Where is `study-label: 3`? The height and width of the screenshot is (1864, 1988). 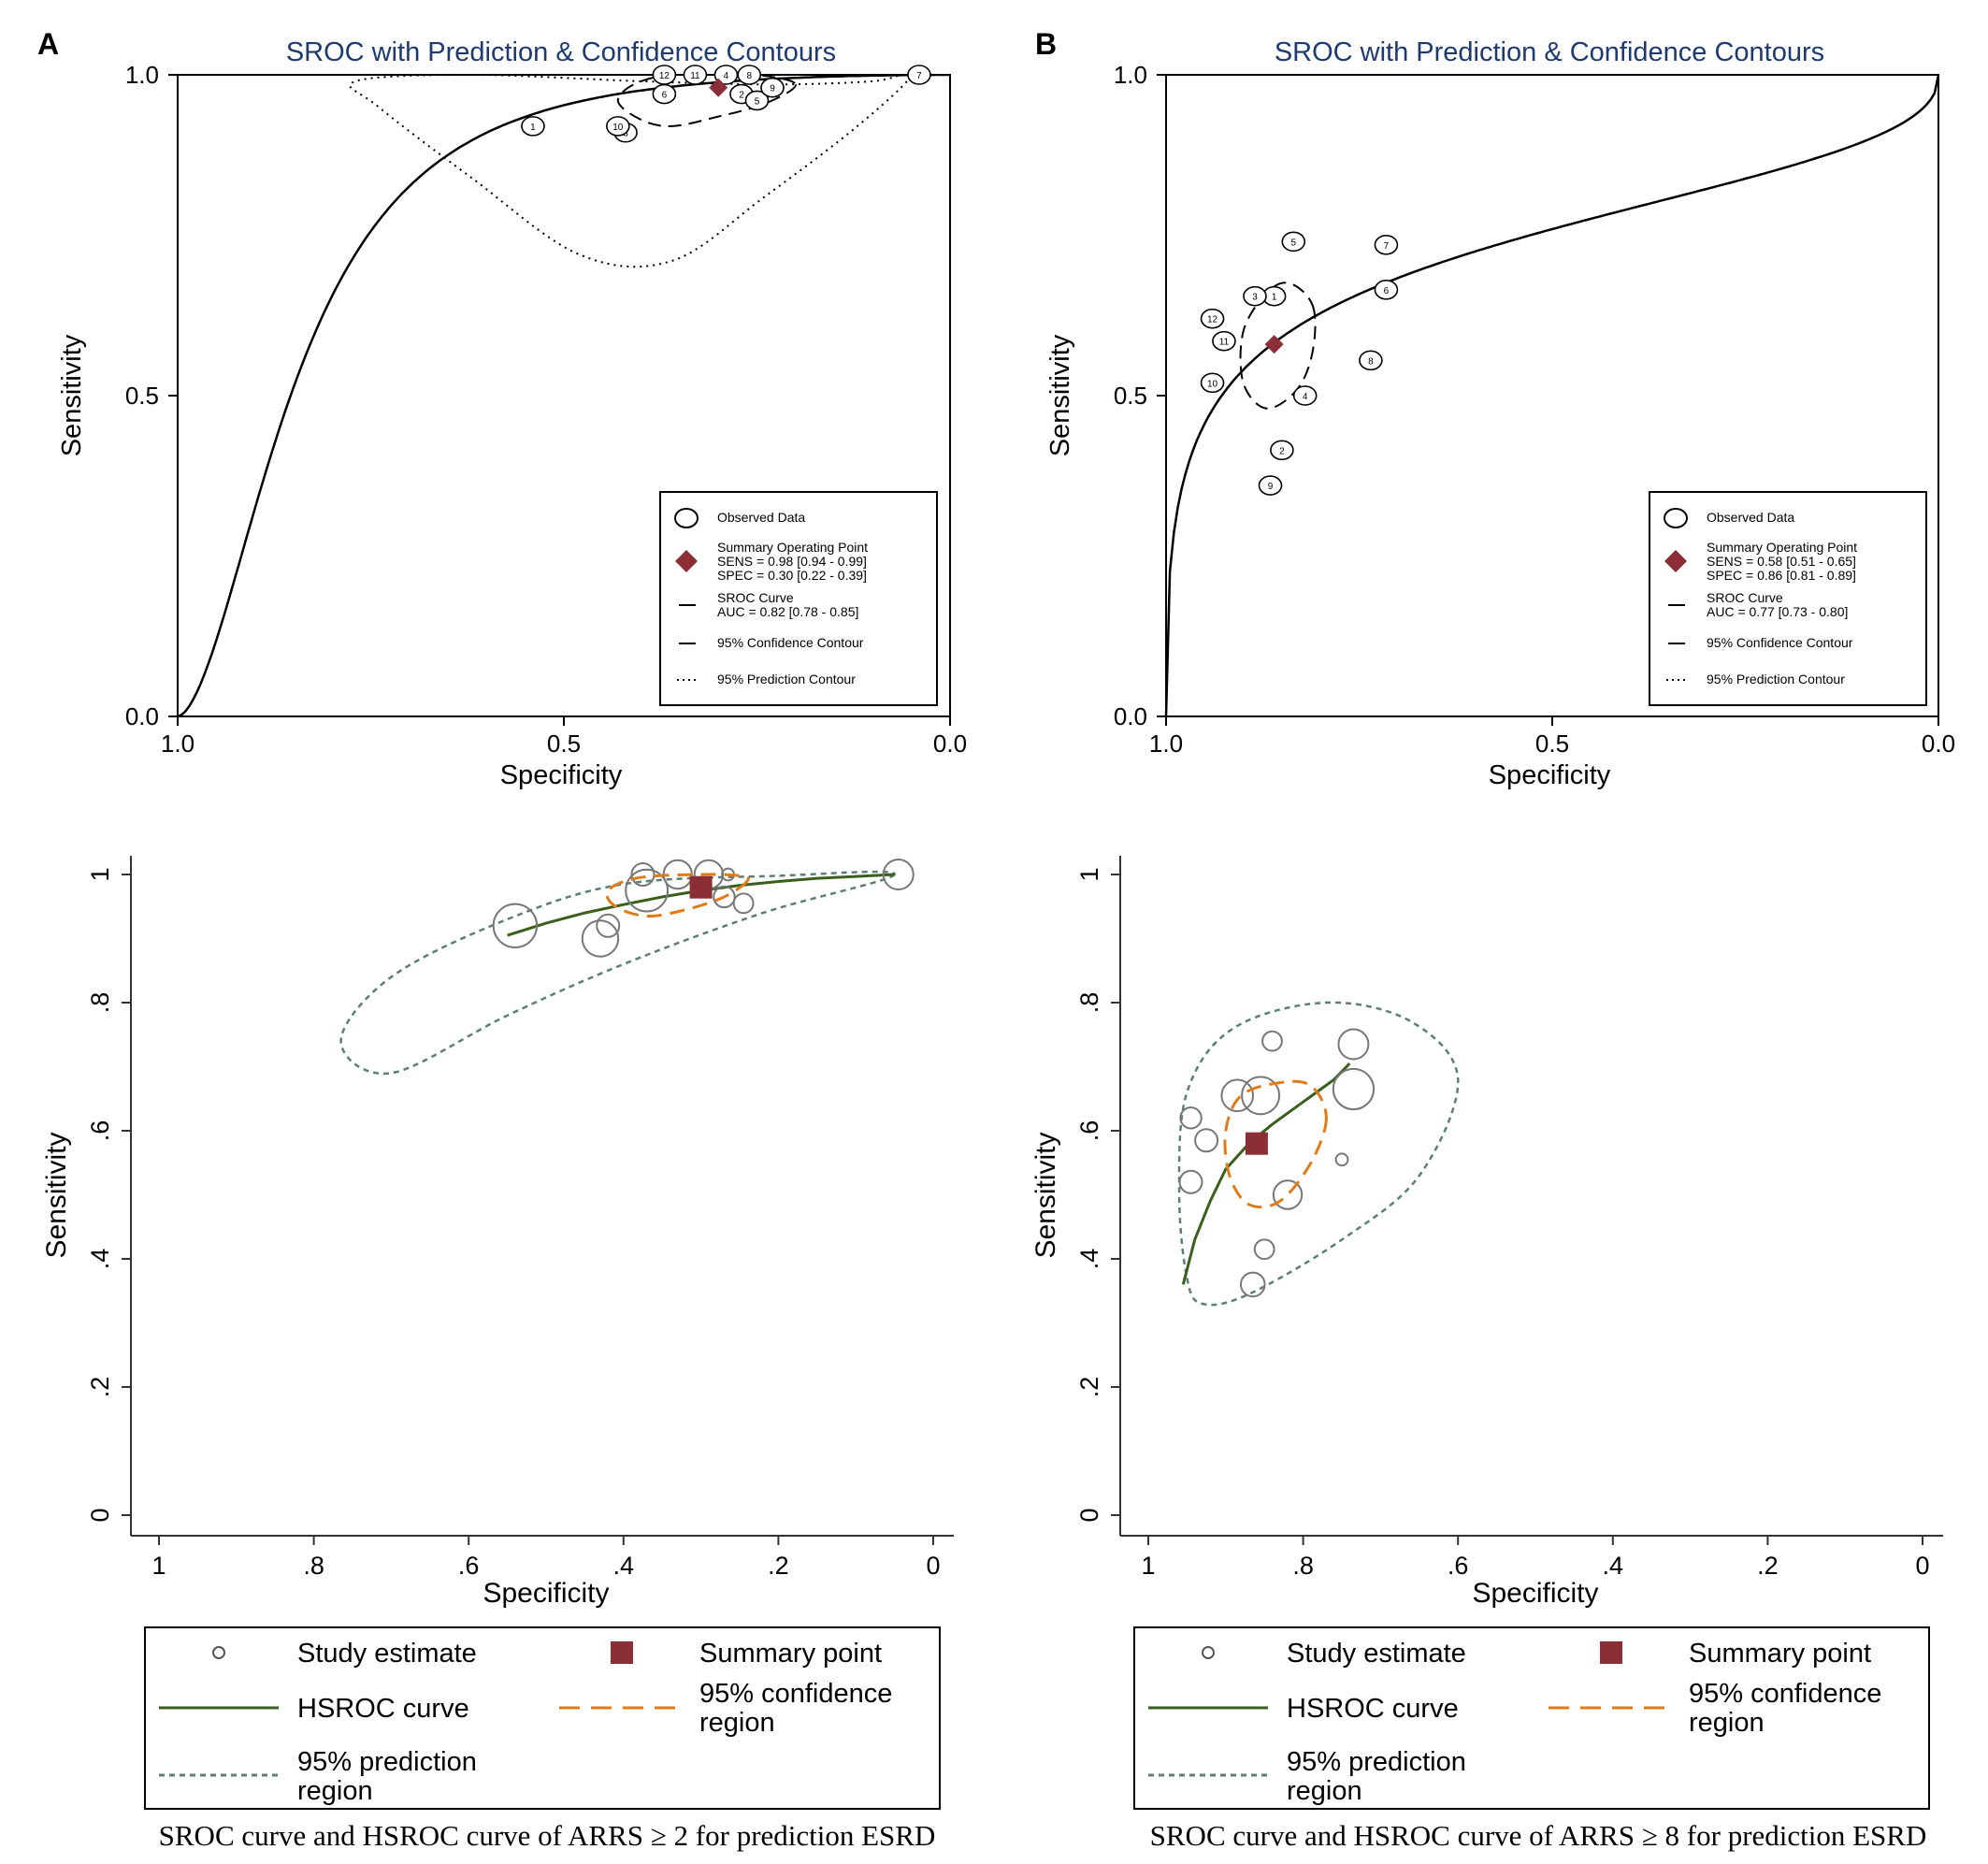
study-label: 3 is located at coordinates (626, 134).